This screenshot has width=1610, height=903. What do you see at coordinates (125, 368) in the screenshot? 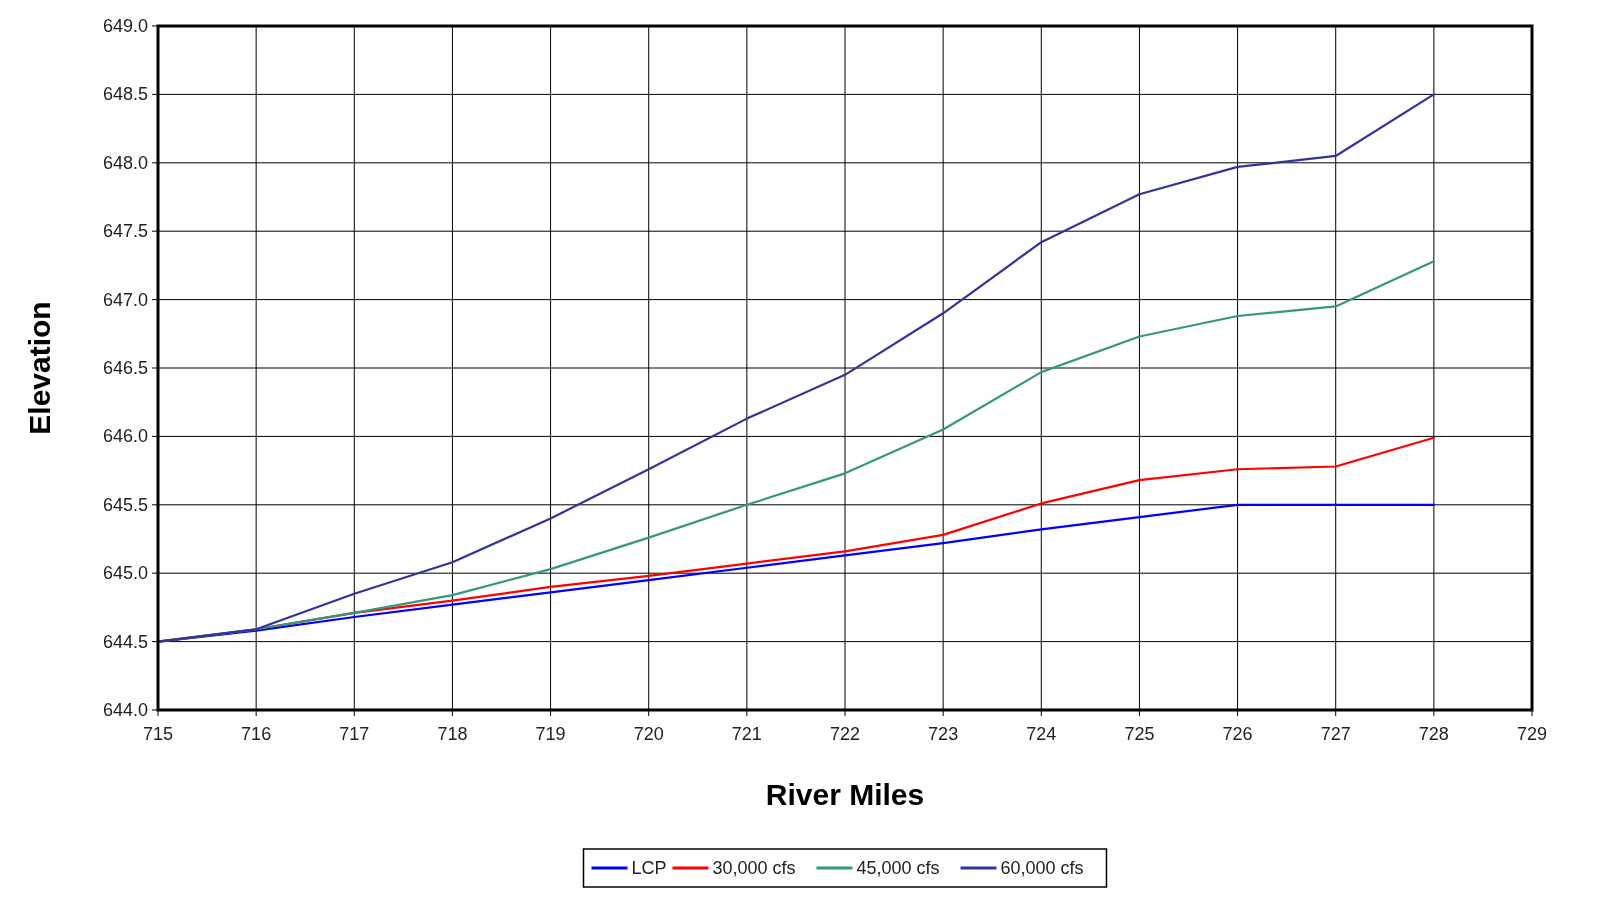
I see `y-tick-label: 646.5` at bounding box center [125, 368].